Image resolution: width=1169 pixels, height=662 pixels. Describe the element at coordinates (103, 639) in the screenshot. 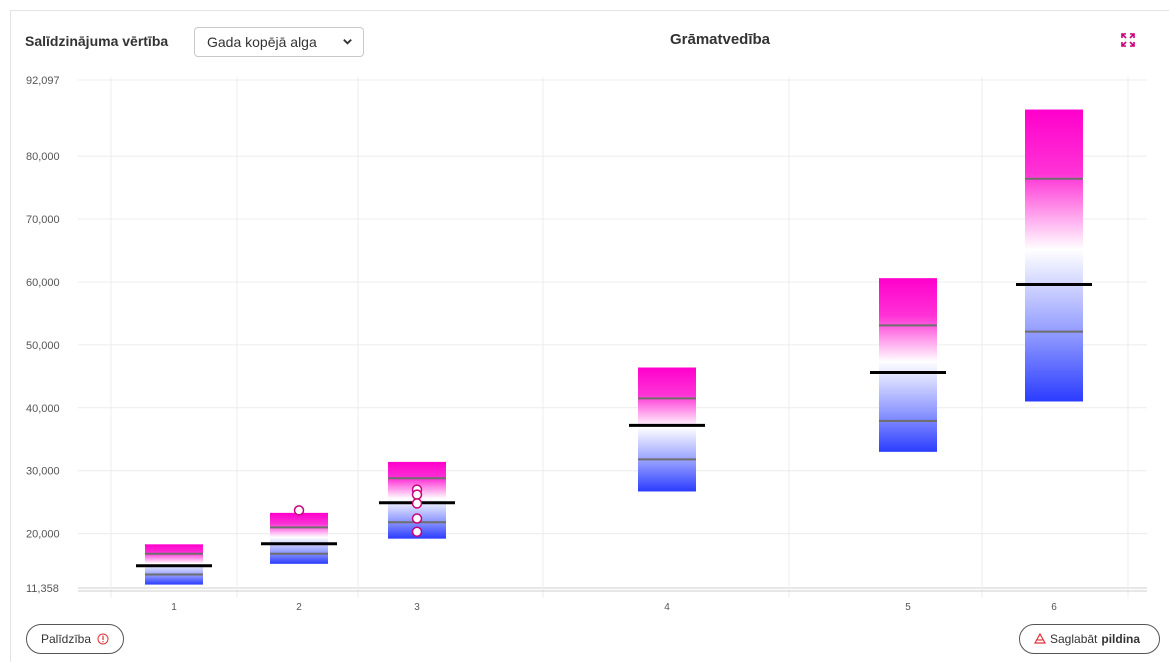

I see `info-icon` at that location.